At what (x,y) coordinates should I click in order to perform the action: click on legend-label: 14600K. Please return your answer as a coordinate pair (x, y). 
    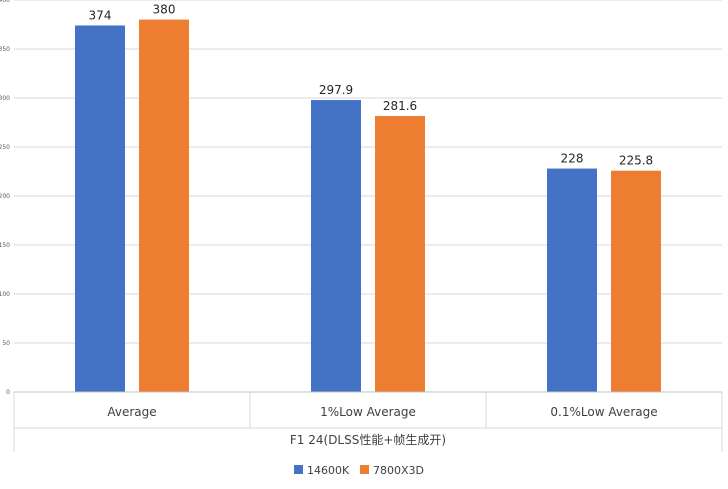
    Looking at the image, I should click on (328, 470).